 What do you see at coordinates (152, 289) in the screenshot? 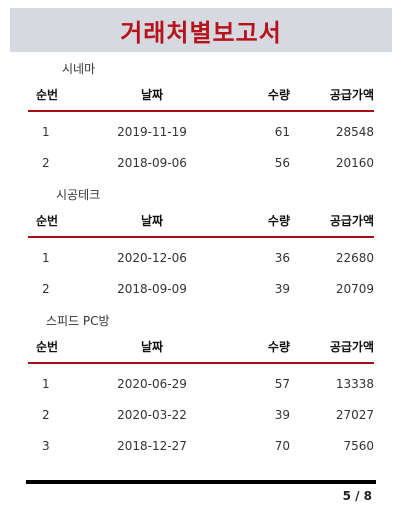
I see `cell-date: 2018-09-09` at bounding box center [152, 289].